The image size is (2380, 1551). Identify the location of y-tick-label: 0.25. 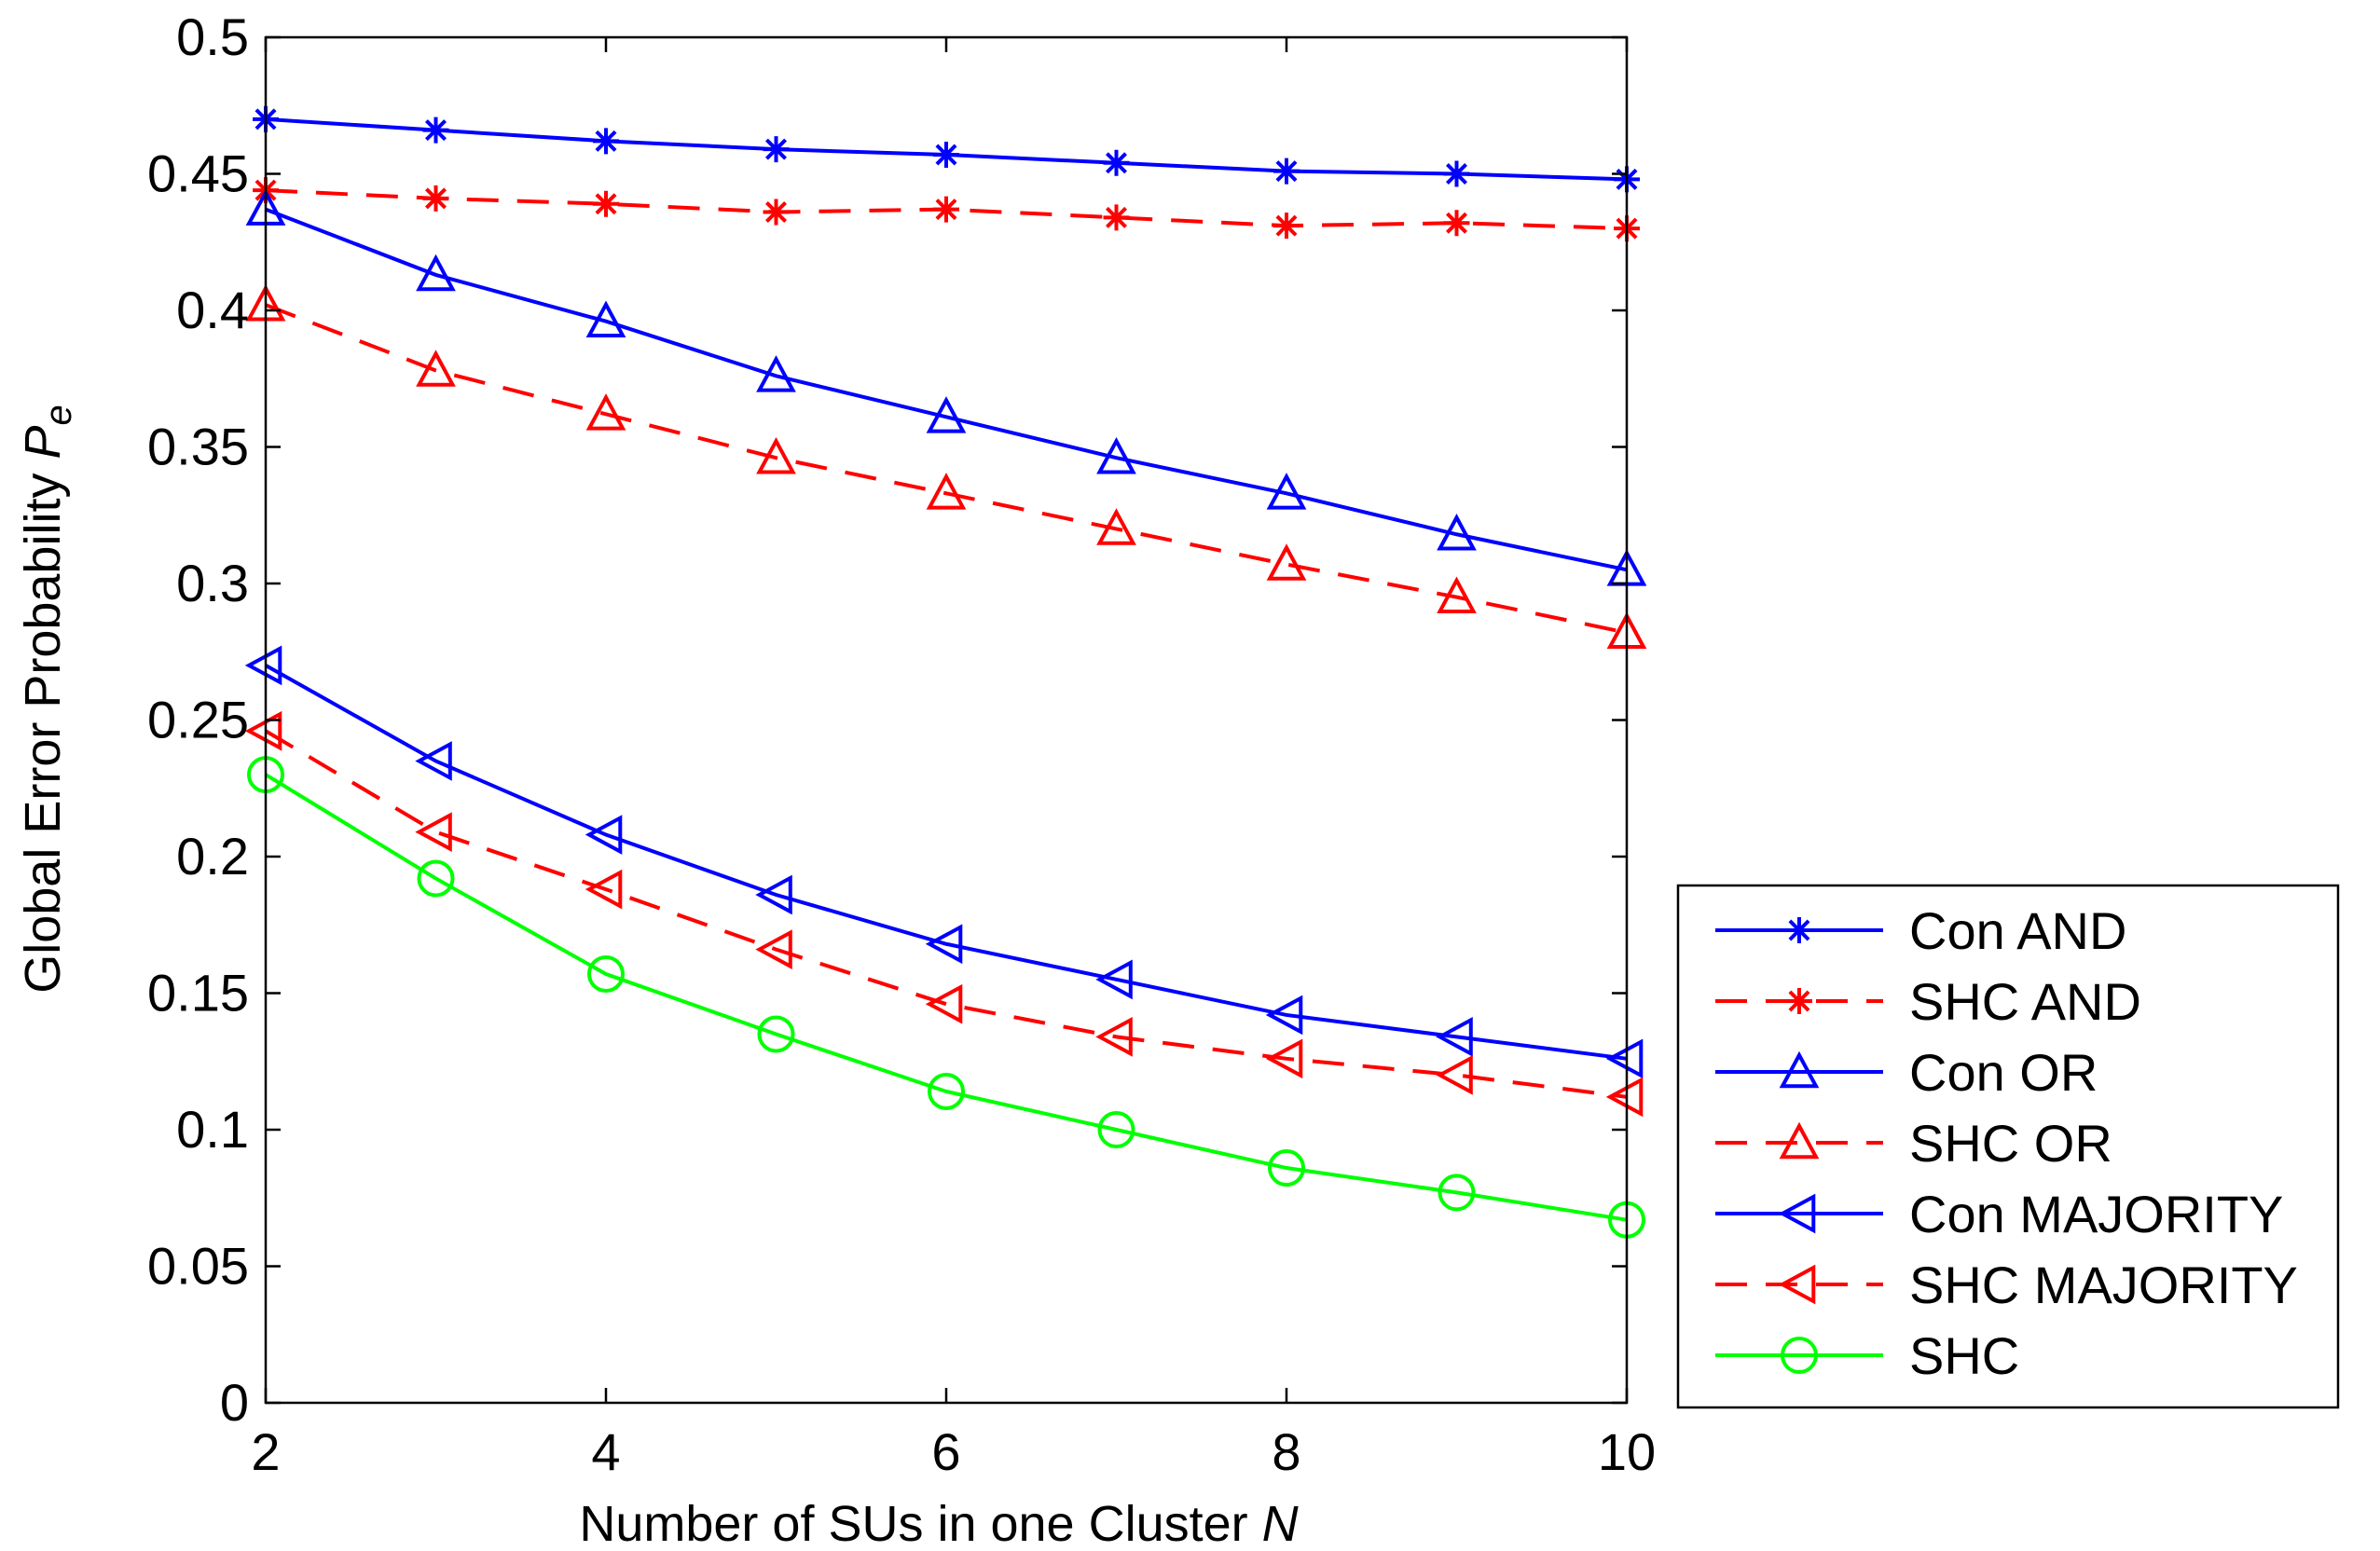
(198, 720).